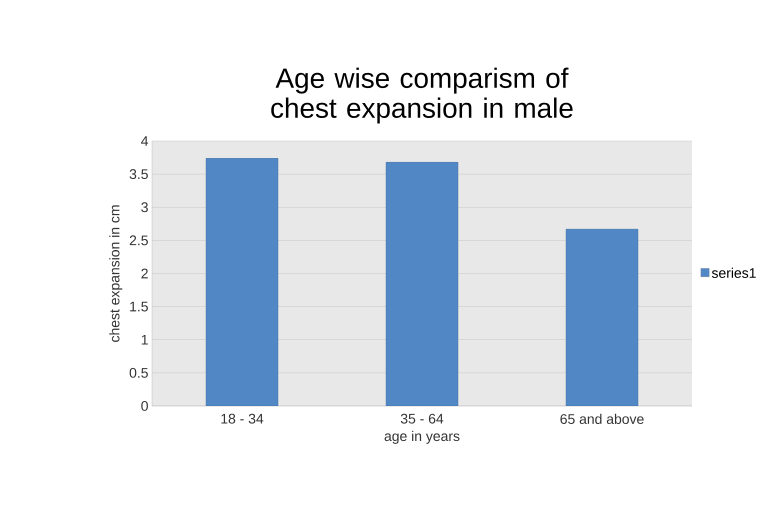 This screenshot has height=516, width=775. Describe the element at coordinates (145, 339) in the screenshot. I see `y-tick-label: 1` at that location.